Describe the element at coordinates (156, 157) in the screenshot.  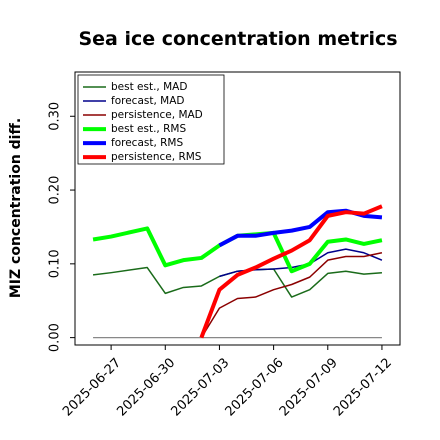
I see `legend-label: persistence, RMS` at that location.